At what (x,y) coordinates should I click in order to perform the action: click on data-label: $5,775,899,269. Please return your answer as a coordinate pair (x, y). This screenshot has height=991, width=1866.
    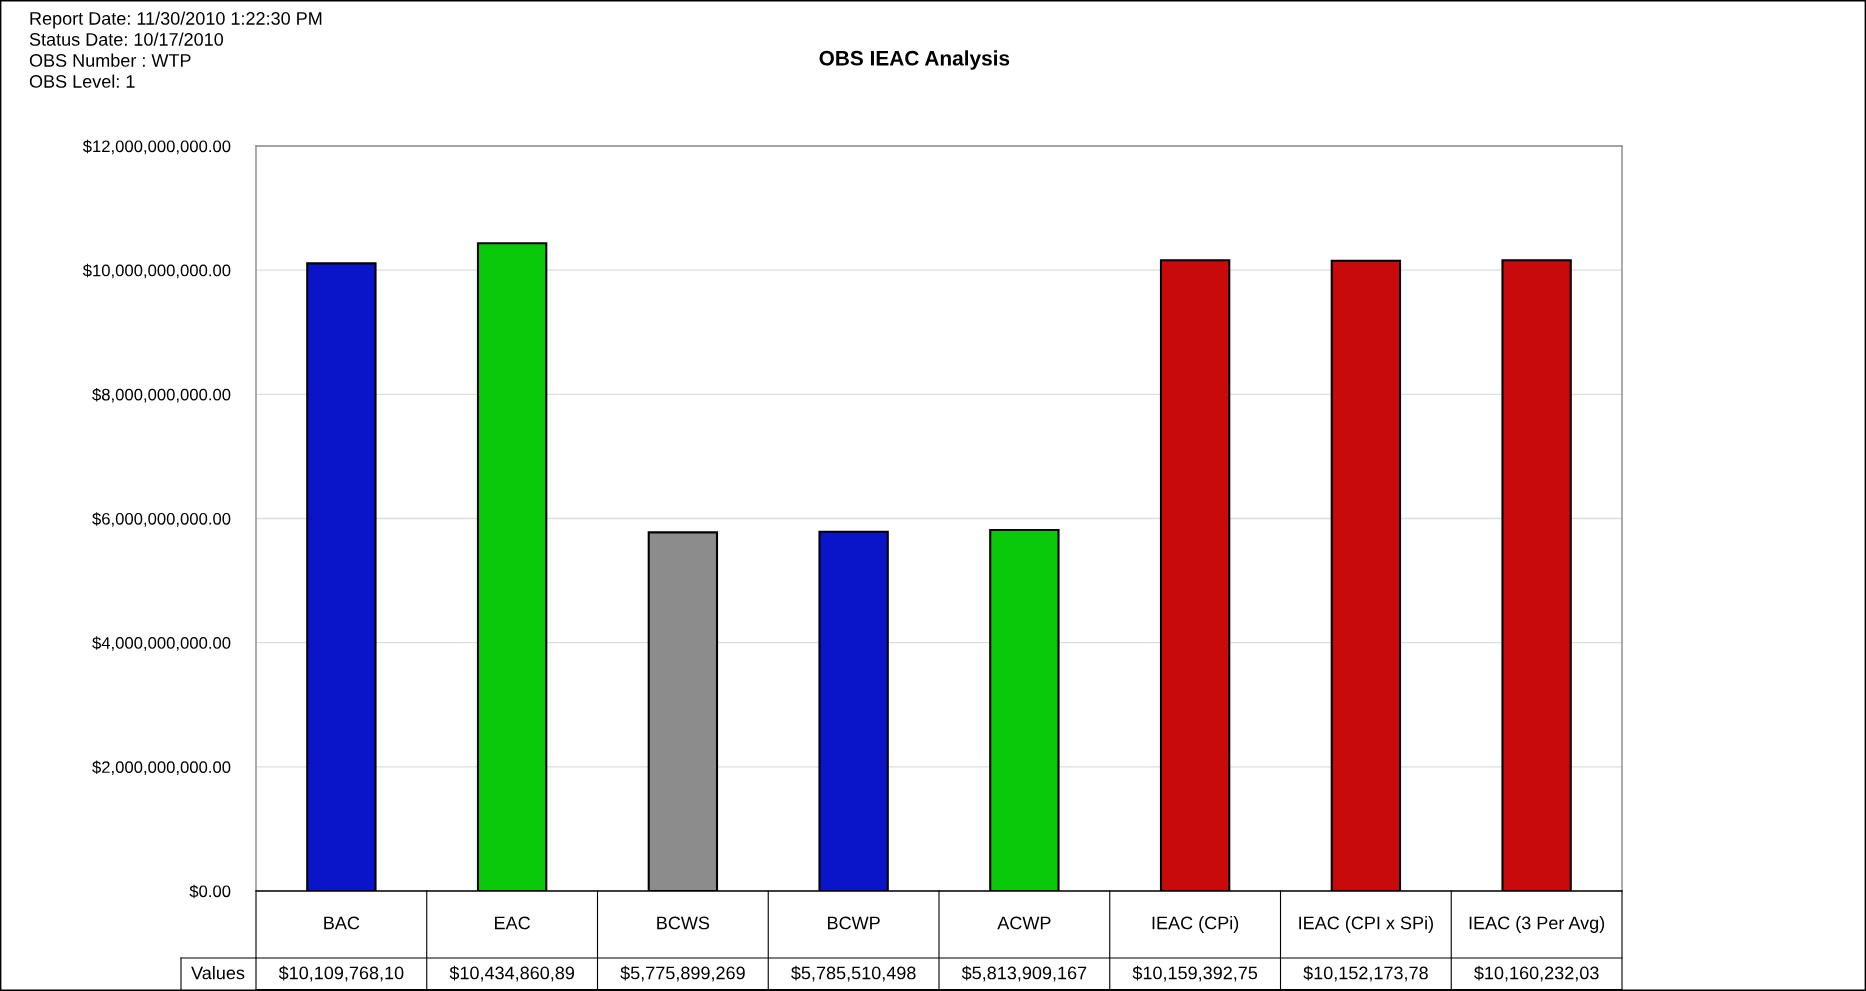
    Looking at the image, I should click on (682, 973).